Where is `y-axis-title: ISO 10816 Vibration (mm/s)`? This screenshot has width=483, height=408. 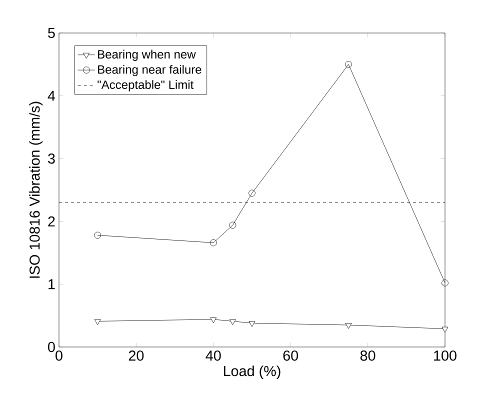 y-axis-title: ISO 10816 Vibration (mm/s) is located at coordinates (36, 190).